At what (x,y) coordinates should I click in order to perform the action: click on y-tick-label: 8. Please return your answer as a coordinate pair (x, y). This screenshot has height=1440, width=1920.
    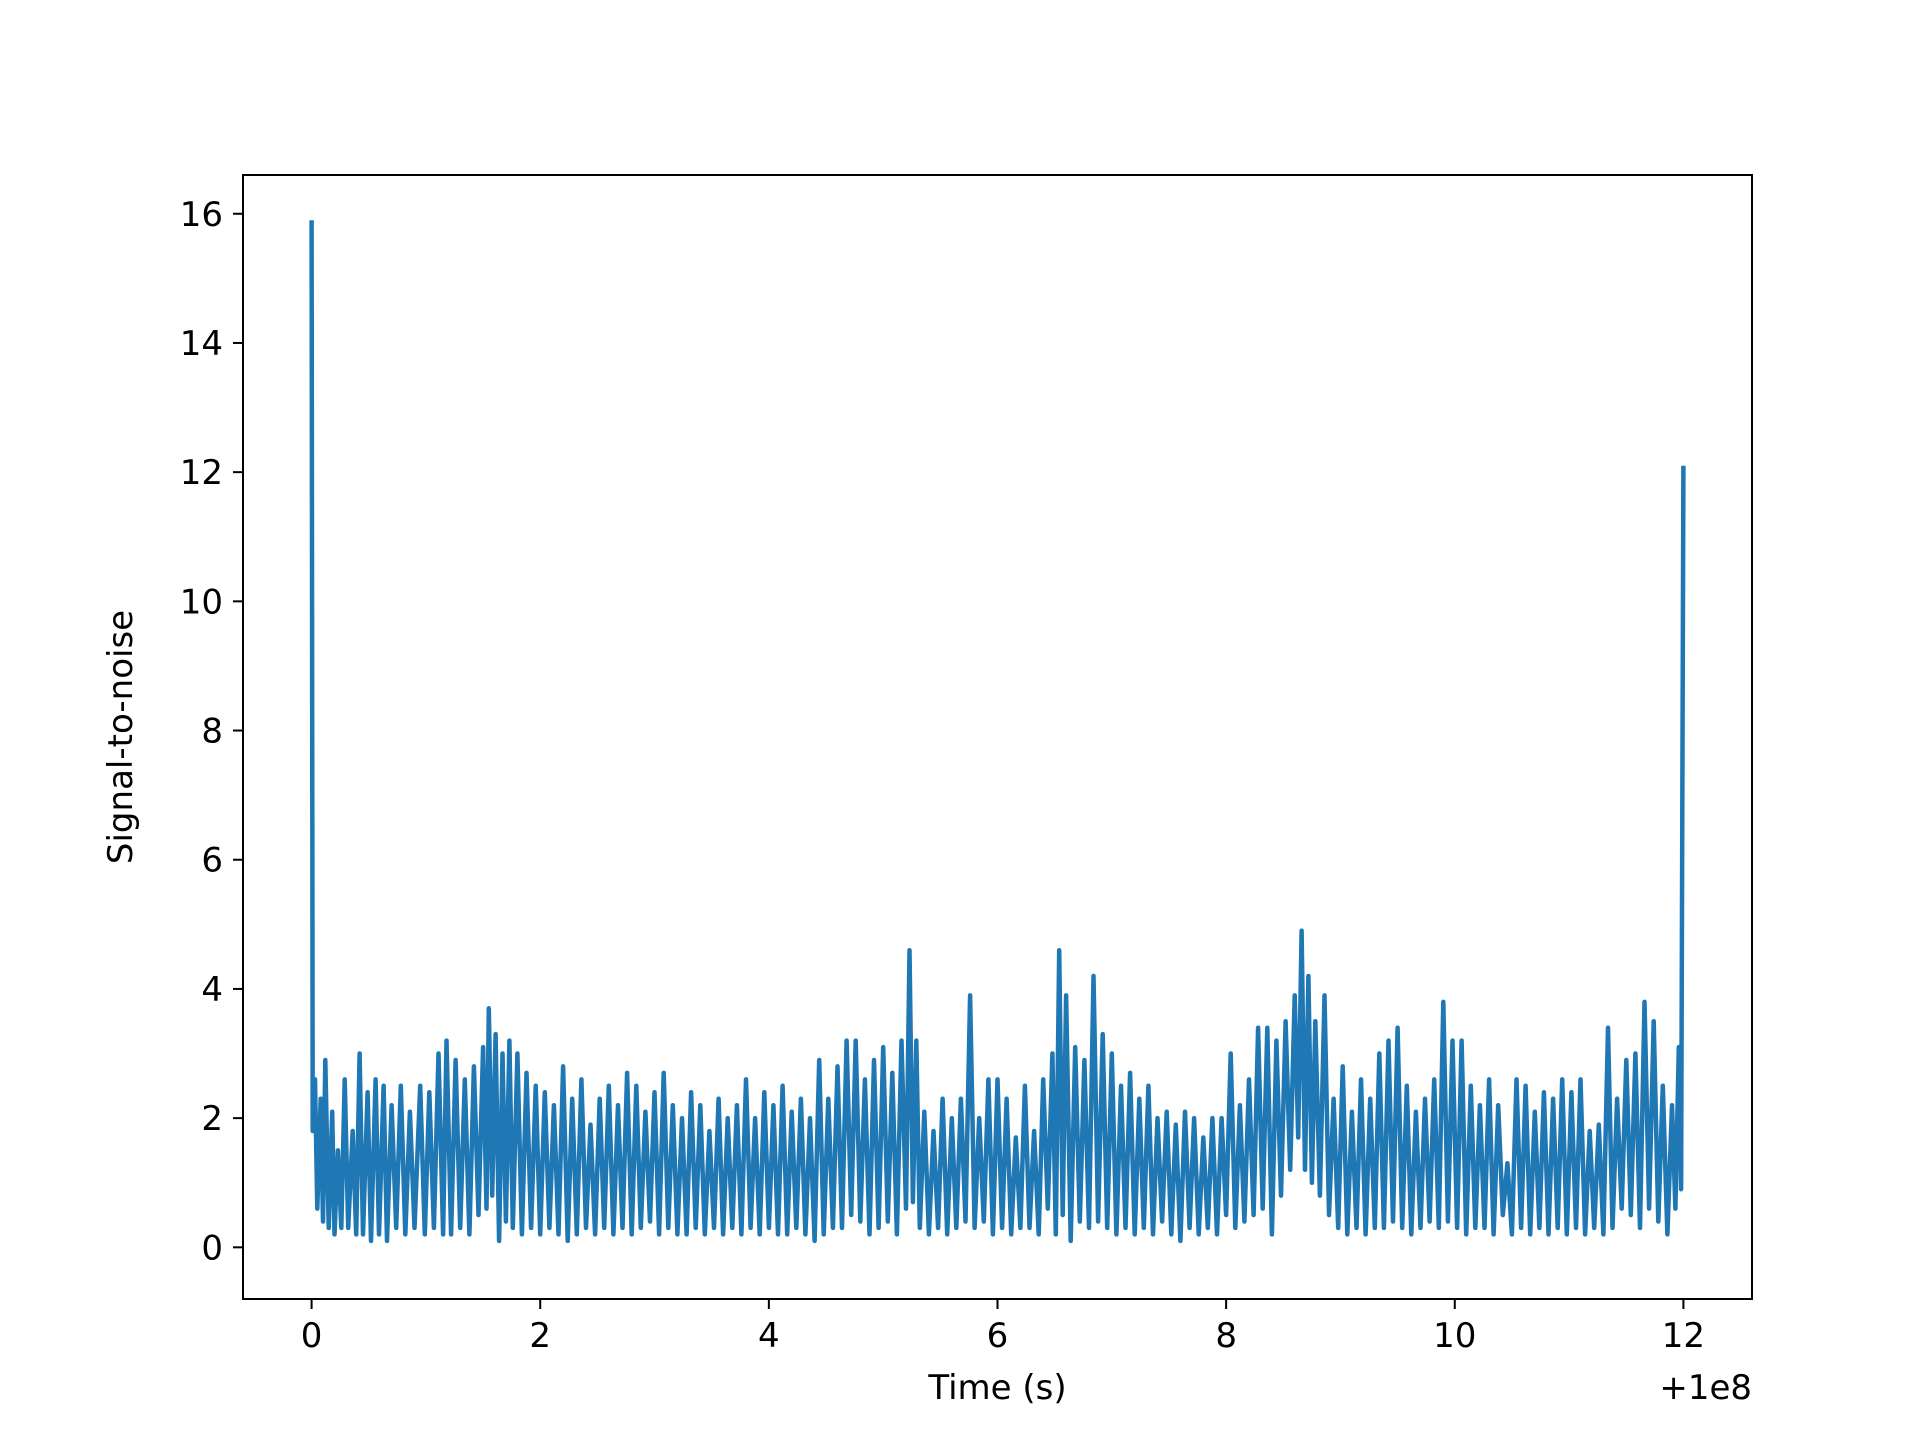
    Looking at the image, I should click on (212, 732).